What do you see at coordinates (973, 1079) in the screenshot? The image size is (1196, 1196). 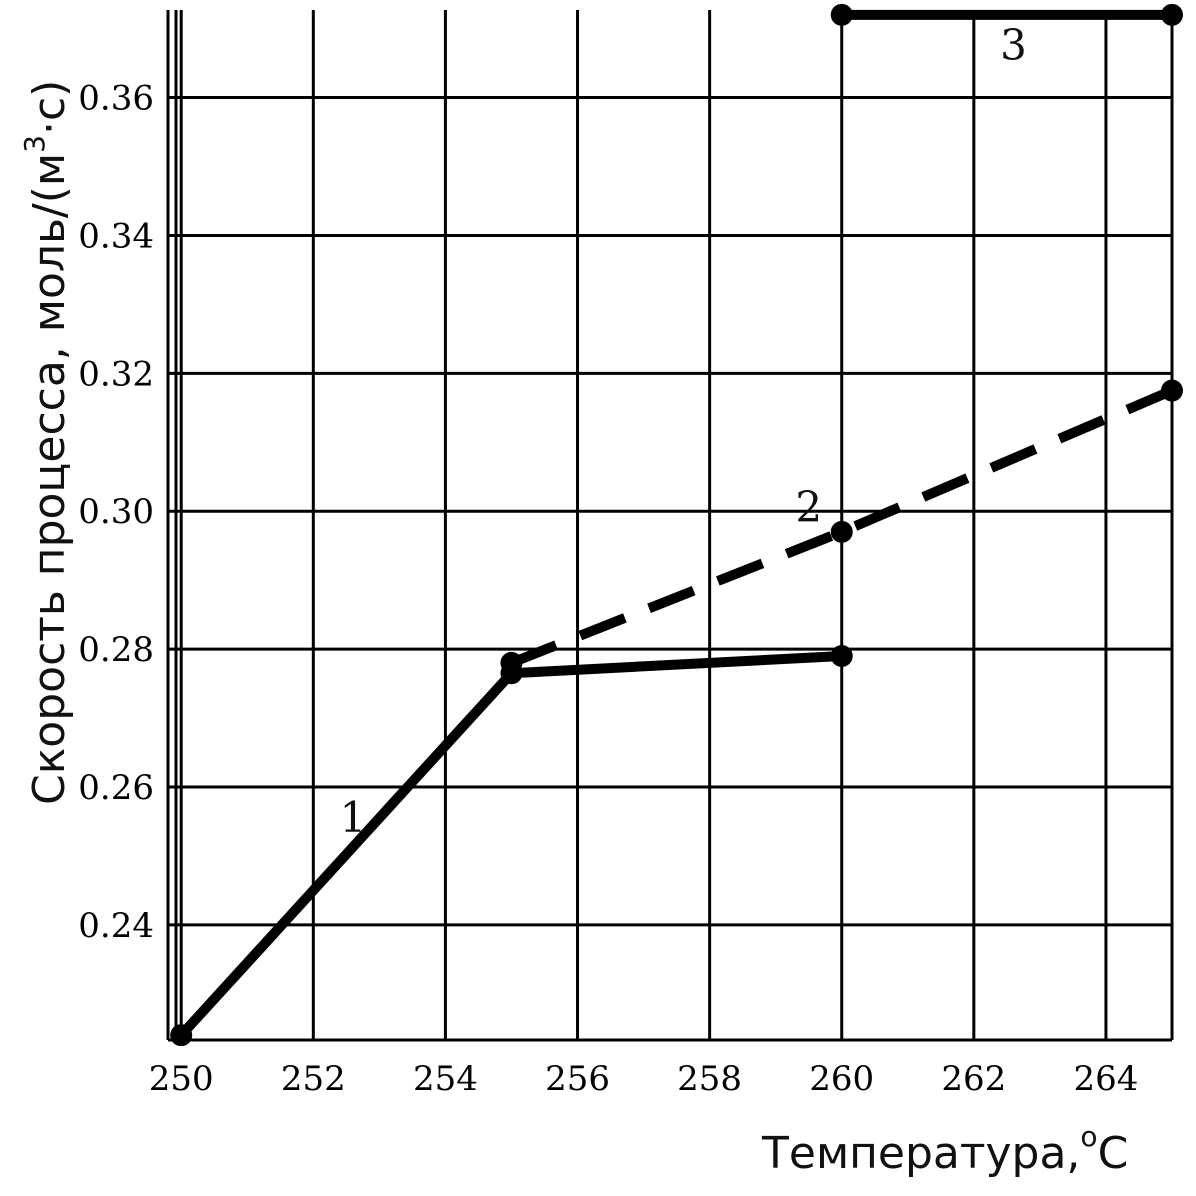 I see `x-tick-label: 262` at bounding box center [973, 1079].